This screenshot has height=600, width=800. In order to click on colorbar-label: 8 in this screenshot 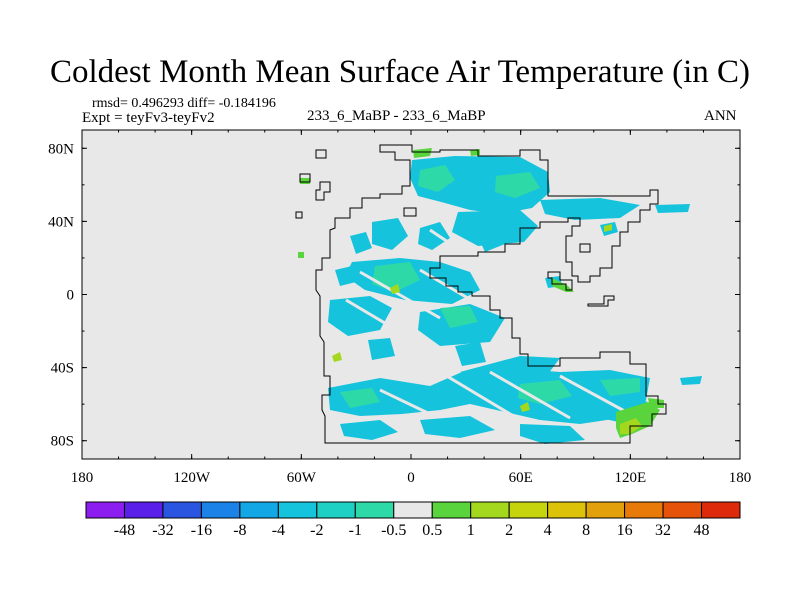, I will do `click(586, 530)`.